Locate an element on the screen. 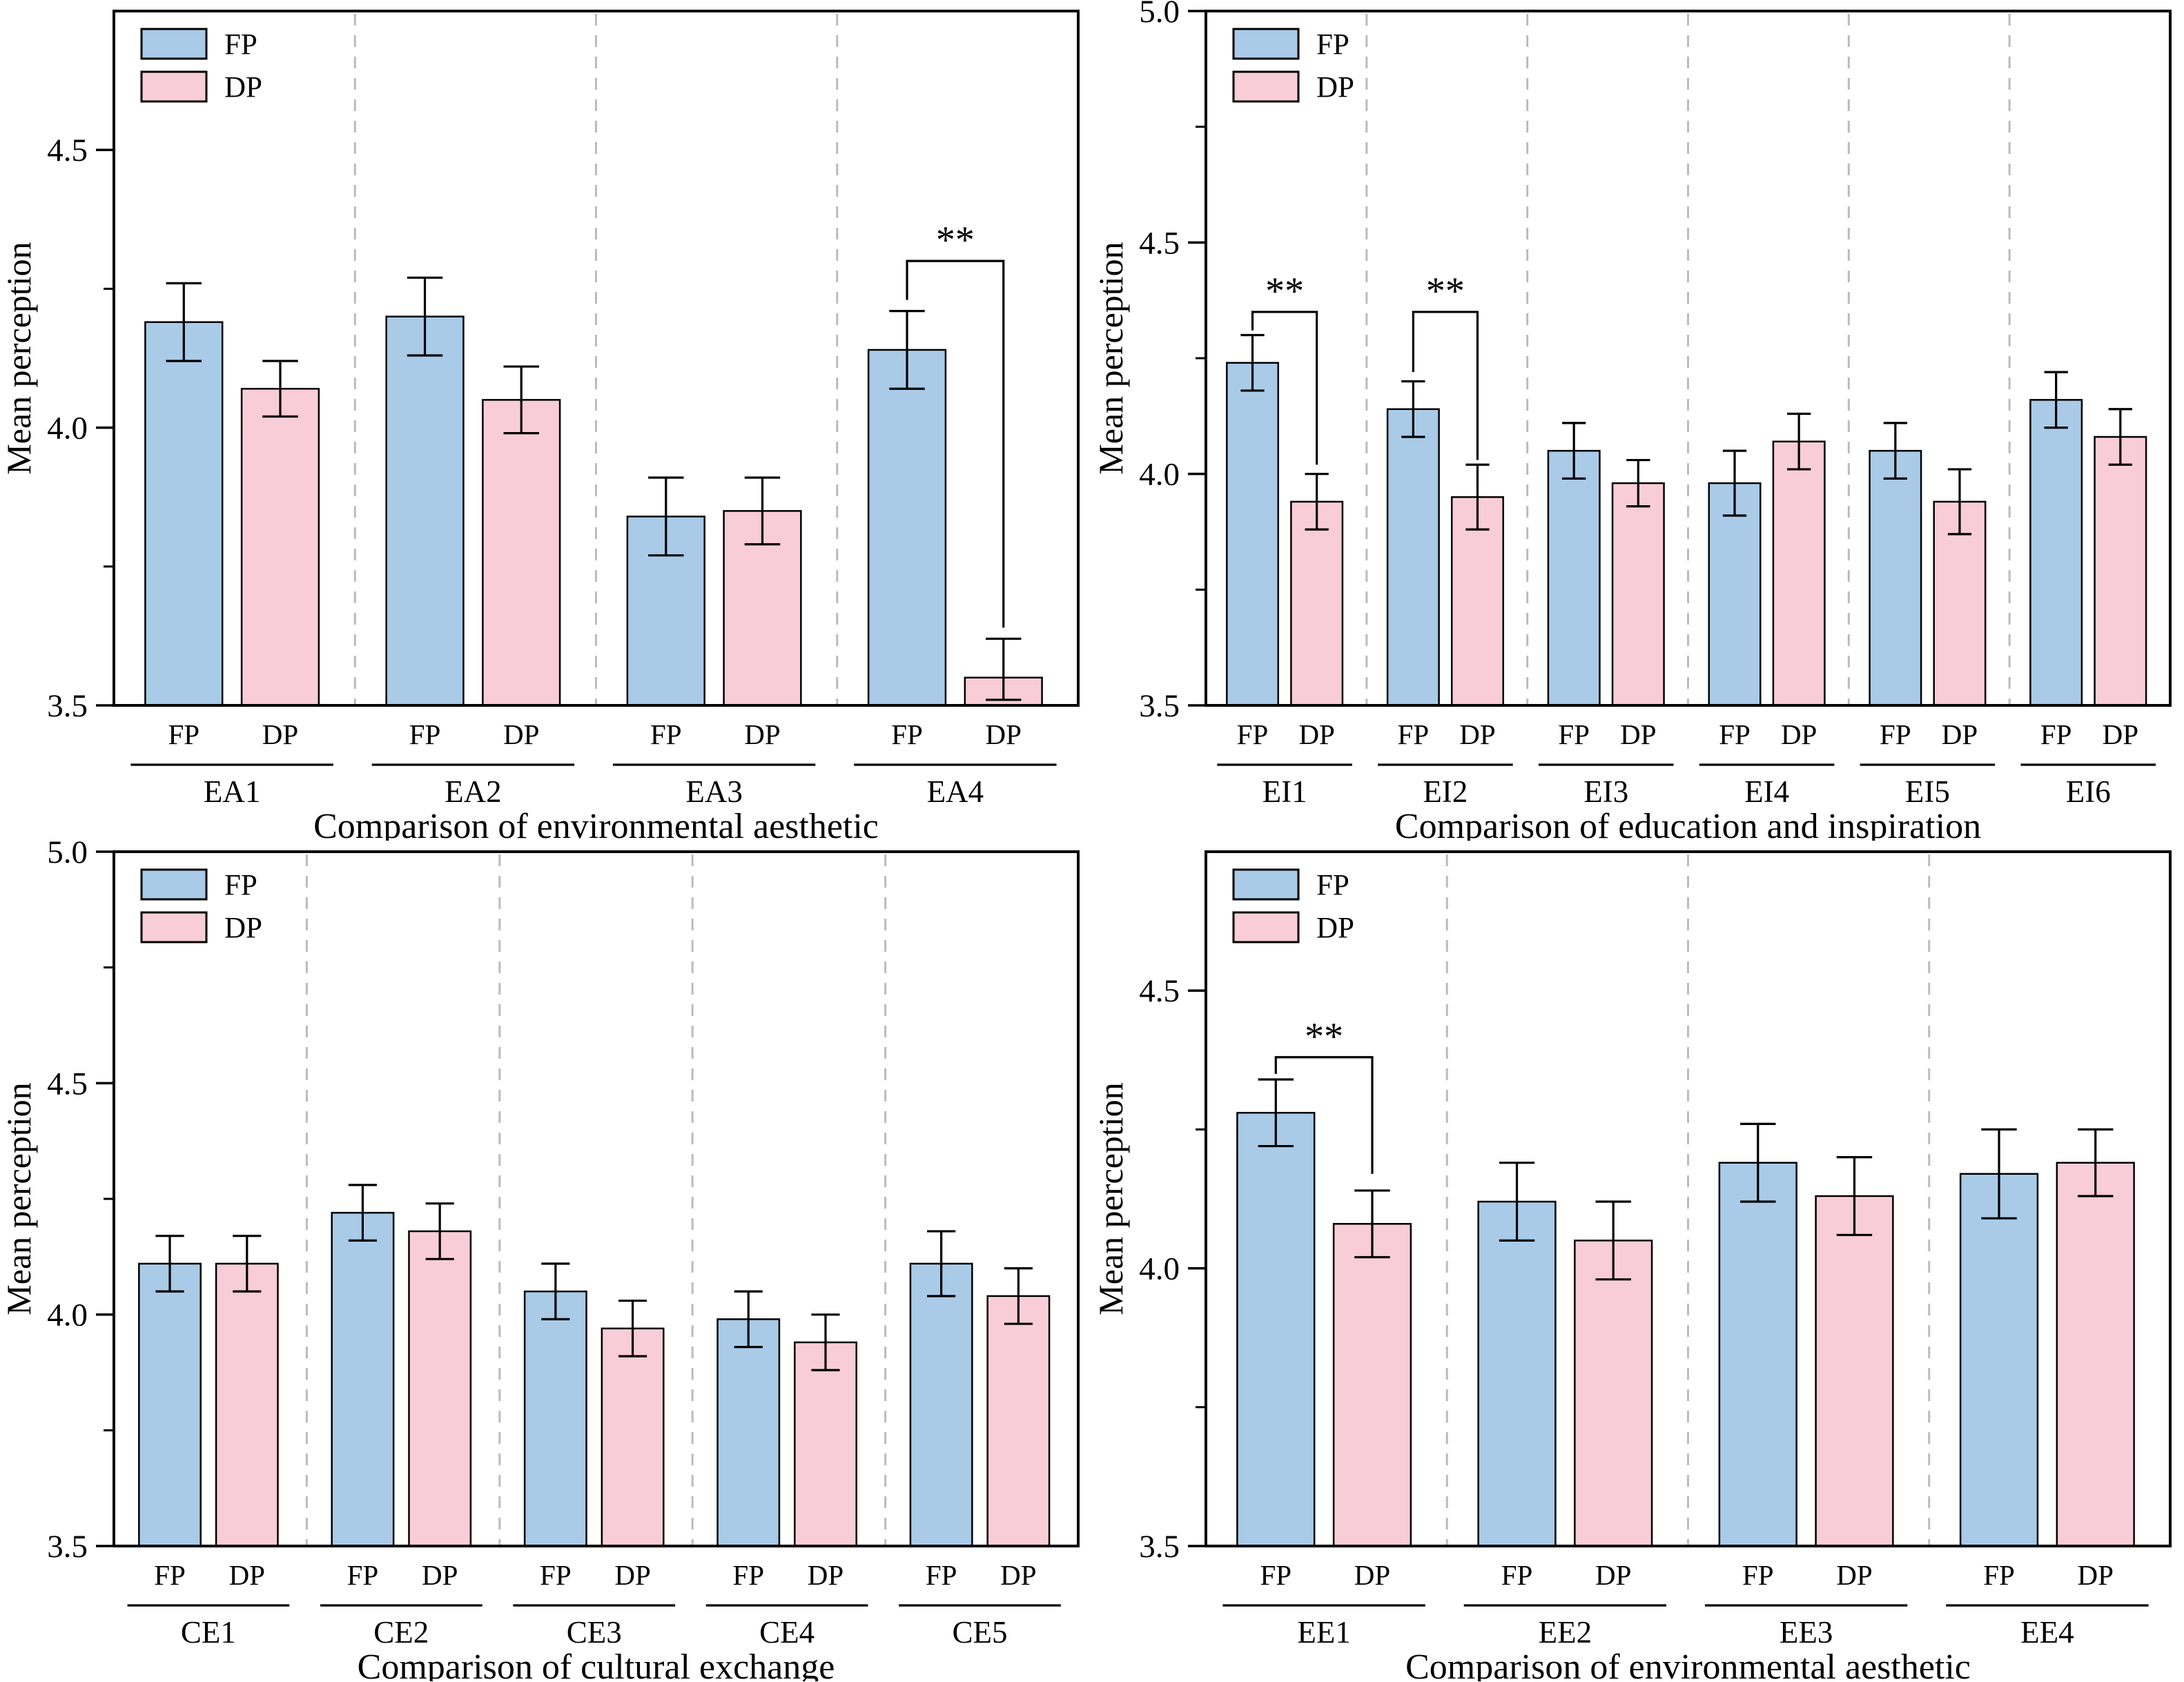 The width and height of the screenshot is (2184, 1682). group-label-EE2: EE2 is located at coordinates (1565, 1632).